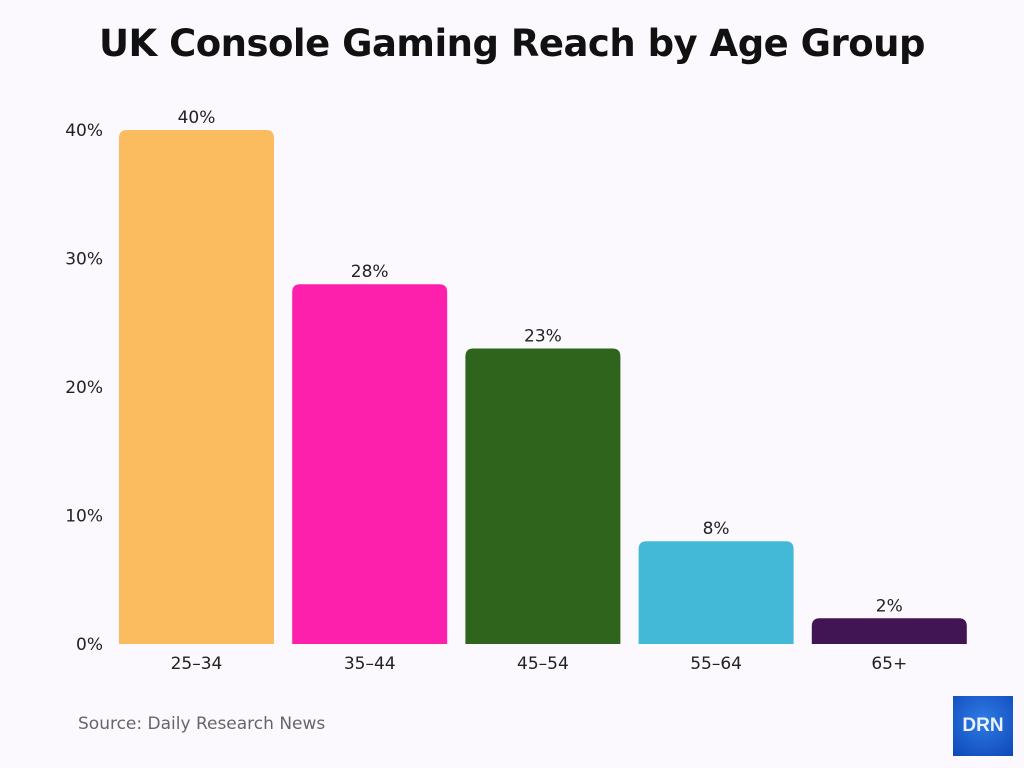 The image size is (1024, 768). I want to click on y-tick-label: 20%, so click(84, 388).